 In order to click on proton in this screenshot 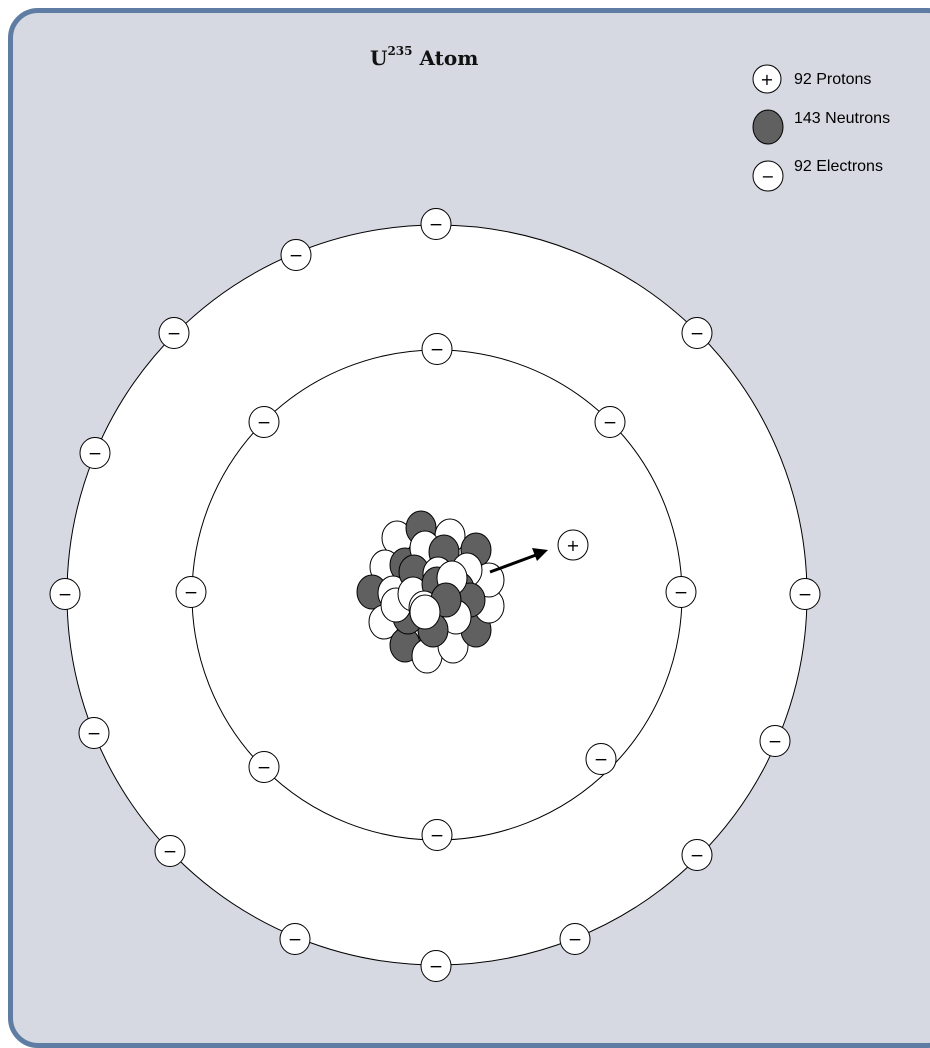, I will do `click(425, 612)`.